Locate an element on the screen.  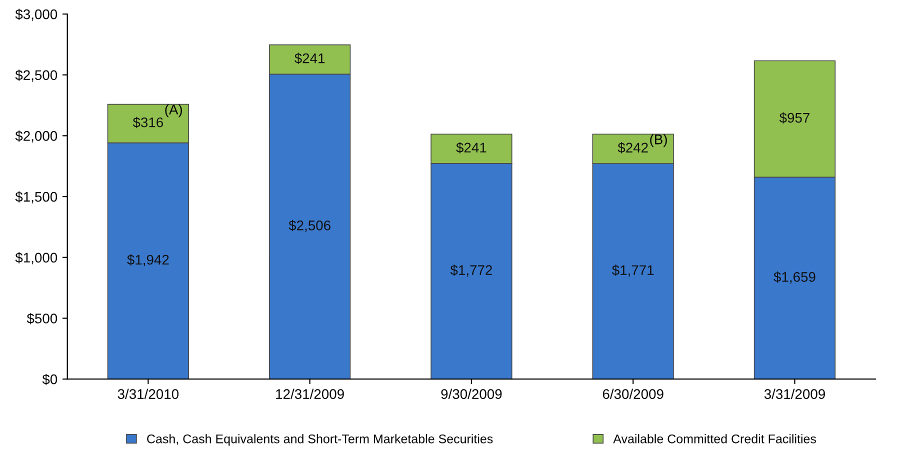
data-label: $2,506 is located at coordinates (309, 226).